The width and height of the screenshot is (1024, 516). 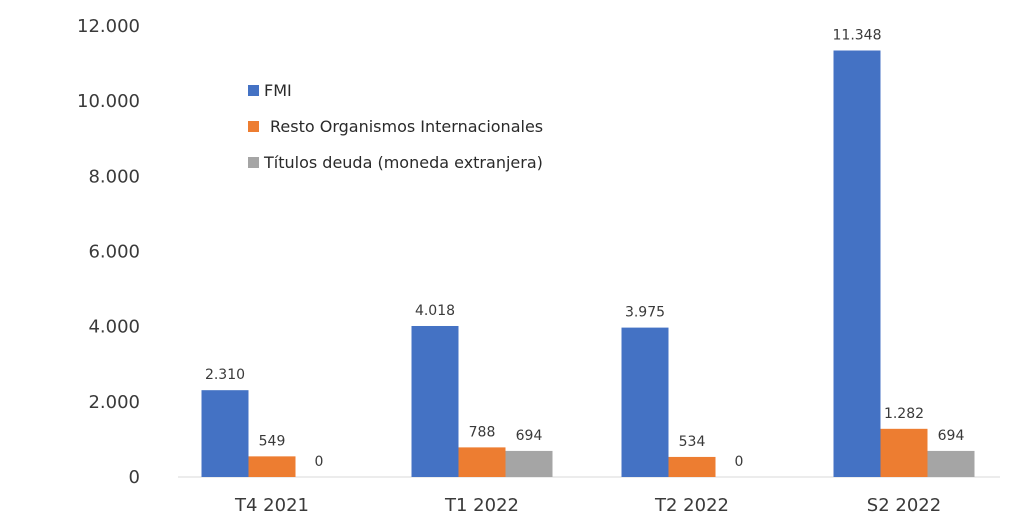 I want to click on data-label: 549, so click(x=272, y=441).